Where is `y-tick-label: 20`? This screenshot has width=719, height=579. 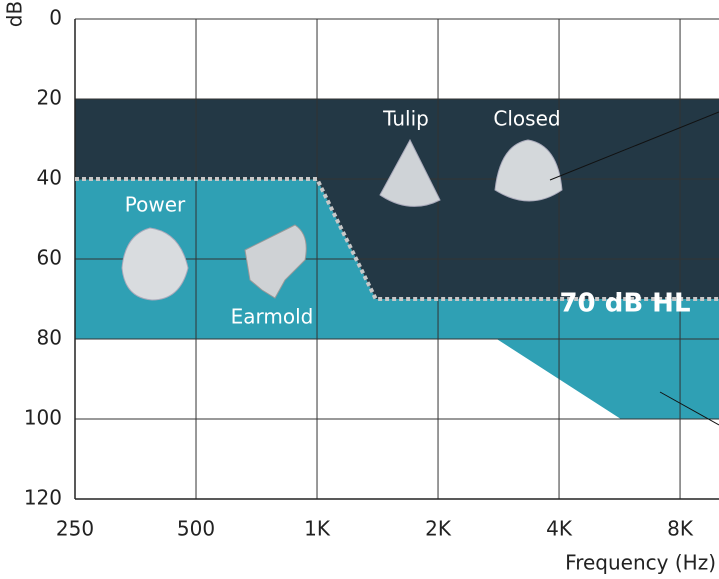 y-tick-label: 20 is located at coordinates (49, 98).